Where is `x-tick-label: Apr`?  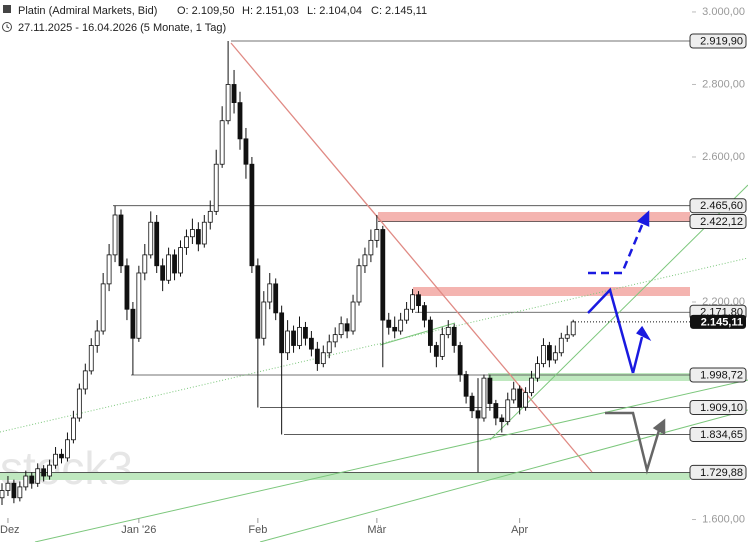
x-tick-label: Apr is located at coordinates (519, 530).